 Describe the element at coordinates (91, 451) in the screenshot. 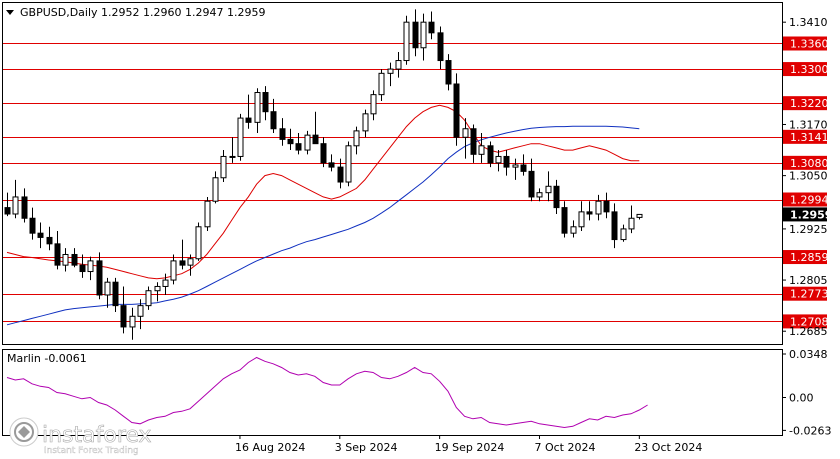

I see `logo-tagline-text: Instant Forex Trading` at that location.